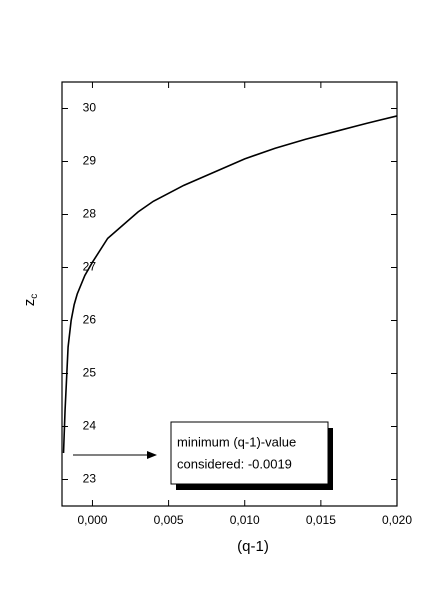 The height and width of the screenshot is (604, 436). I want to click on y-label-sub: c, so click(34, 296).